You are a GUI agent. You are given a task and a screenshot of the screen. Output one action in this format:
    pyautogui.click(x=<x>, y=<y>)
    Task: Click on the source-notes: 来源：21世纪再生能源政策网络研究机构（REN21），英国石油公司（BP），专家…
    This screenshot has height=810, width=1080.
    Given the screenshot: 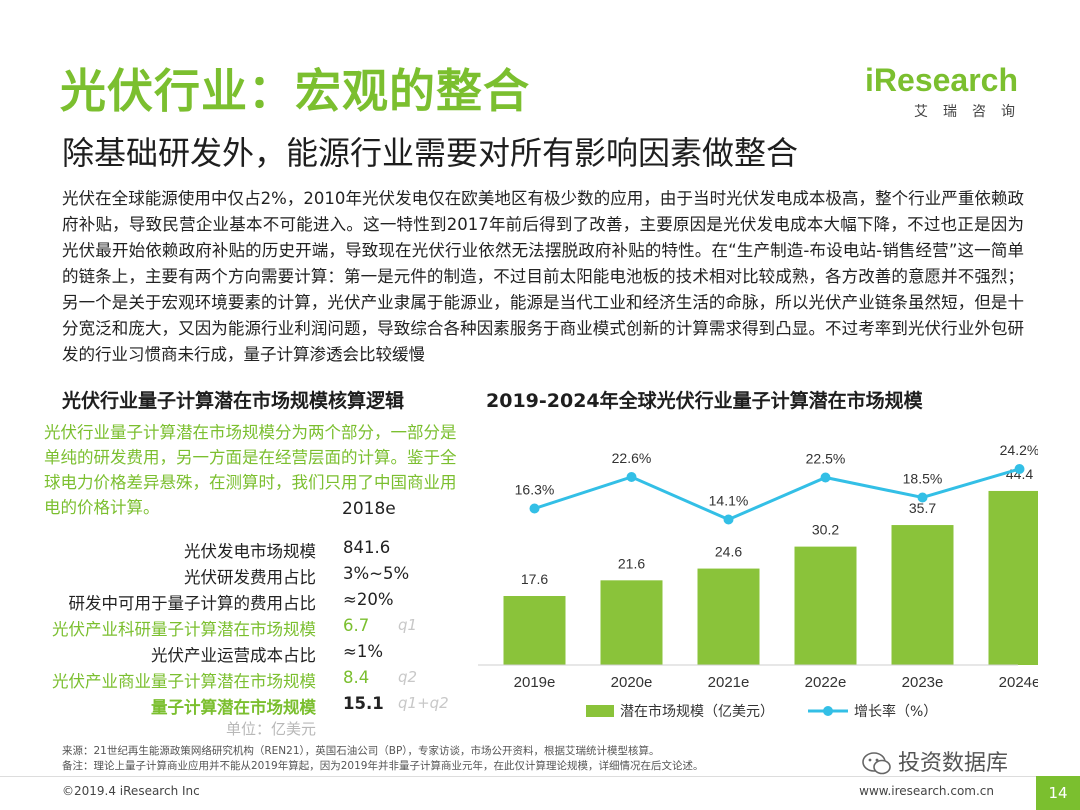 What is the action you would take?
    pyautogui.click(x=382, y=759)
    